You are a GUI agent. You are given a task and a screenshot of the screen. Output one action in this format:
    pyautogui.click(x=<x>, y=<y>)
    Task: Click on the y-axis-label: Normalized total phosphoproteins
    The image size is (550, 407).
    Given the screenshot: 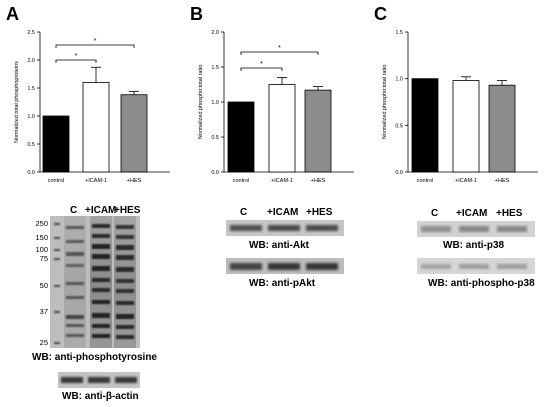 What is the action you would take?
    pyautogui.click(x=17, y=102)
    